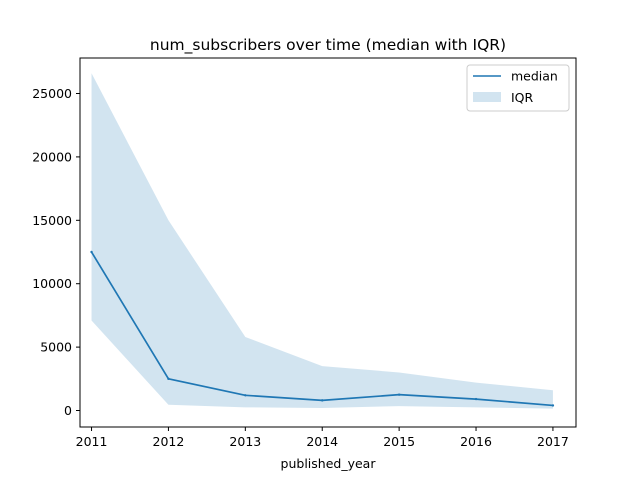  What do you see at coordinates (52, 93) in the screenshot?
I see `y-tick-label: 25000` at bounding box center [52, 93].